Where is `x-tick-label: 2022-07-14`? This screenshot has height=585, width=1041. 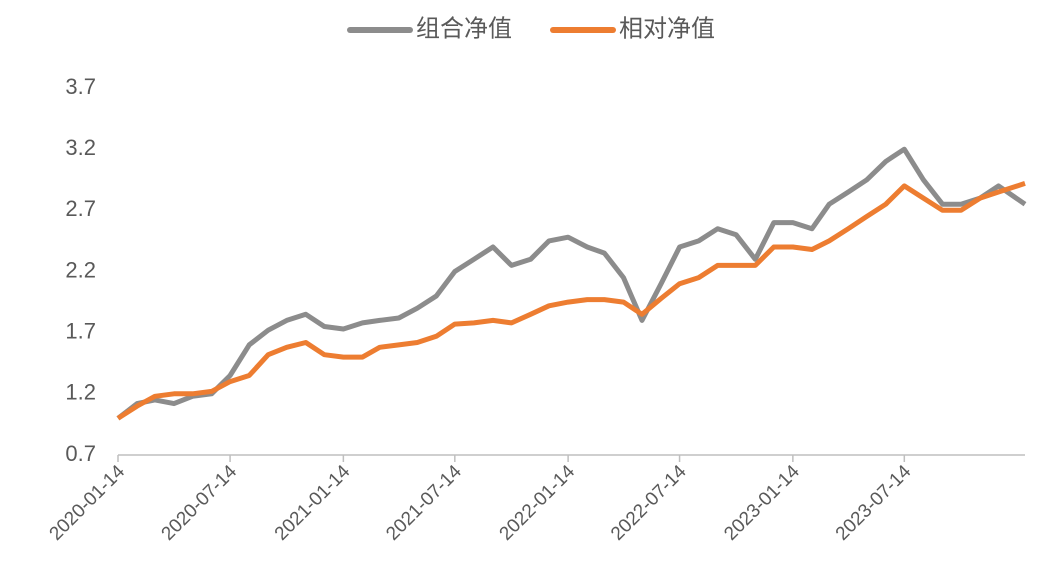
x-tick-label: 2022-07-14 is located at coordinates (649, 503).